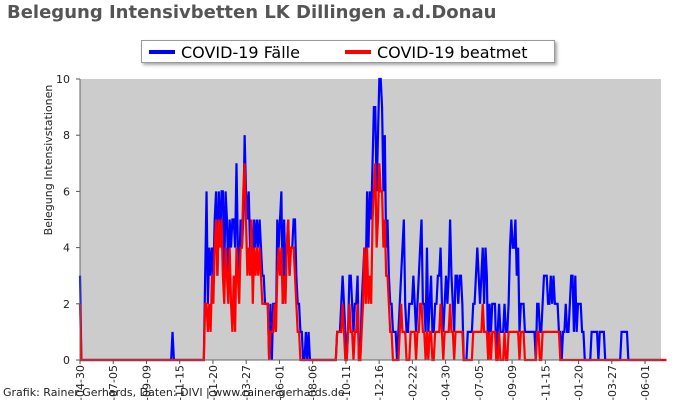 The height and width of the screenshot is (400, 700). Describe the element at coordinates (162, 52) in the screenshot. I see `legend-swatch-faelle` at that location.